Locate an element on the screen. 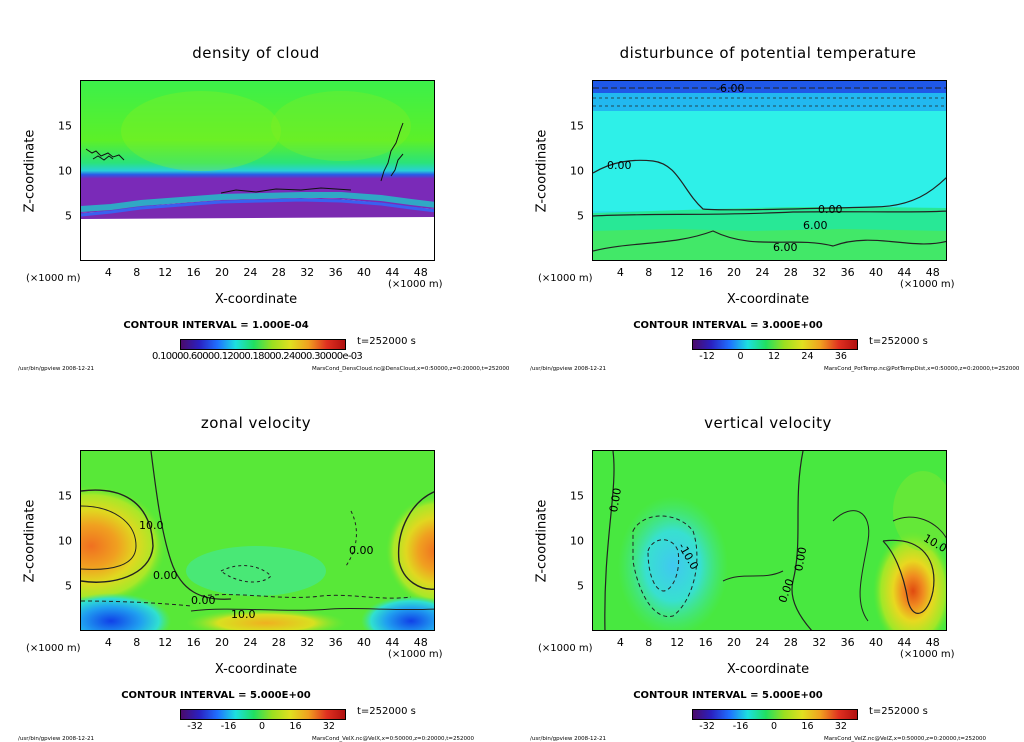 This screenshot has width=1024, height=742. cloud-contour-specks is located at coordinates (244, 158).